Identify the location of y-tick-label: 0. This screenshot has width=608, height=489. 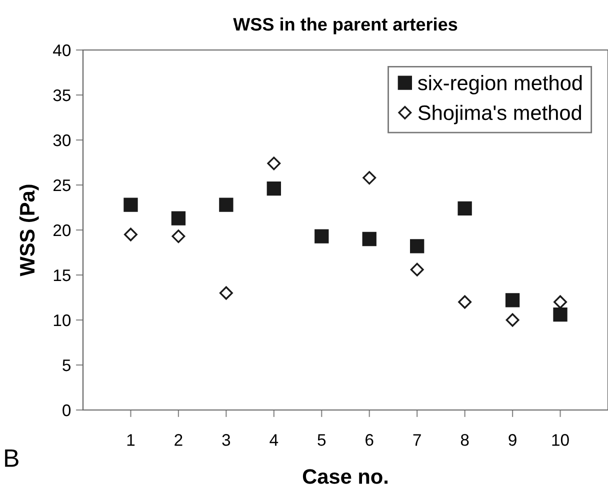
(66, 410).